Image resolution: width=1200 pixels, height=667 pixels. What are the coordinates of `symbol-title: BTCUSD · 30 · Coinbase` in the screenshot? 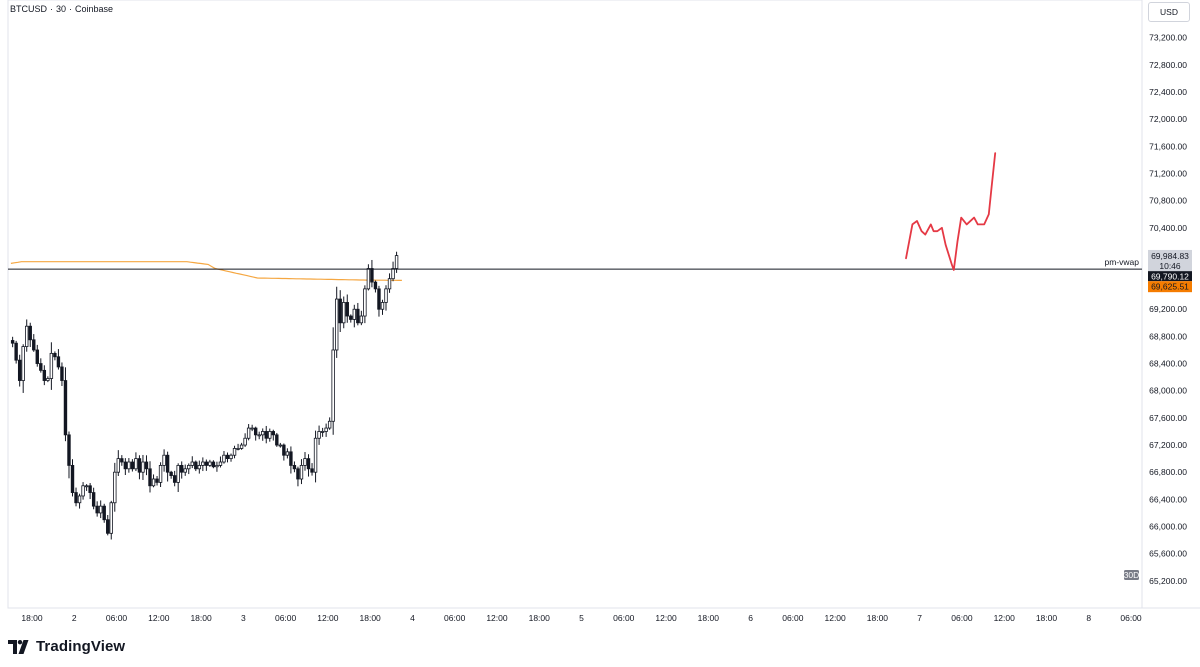 It's located at (61, 9).